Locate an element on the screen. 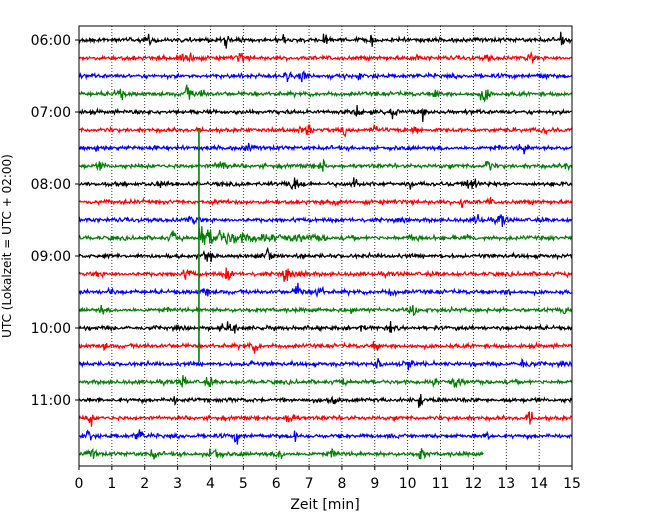 The height and width of the screenshot is (520, 650). x-tick-label: 7 is located at coordinates (309, 484).